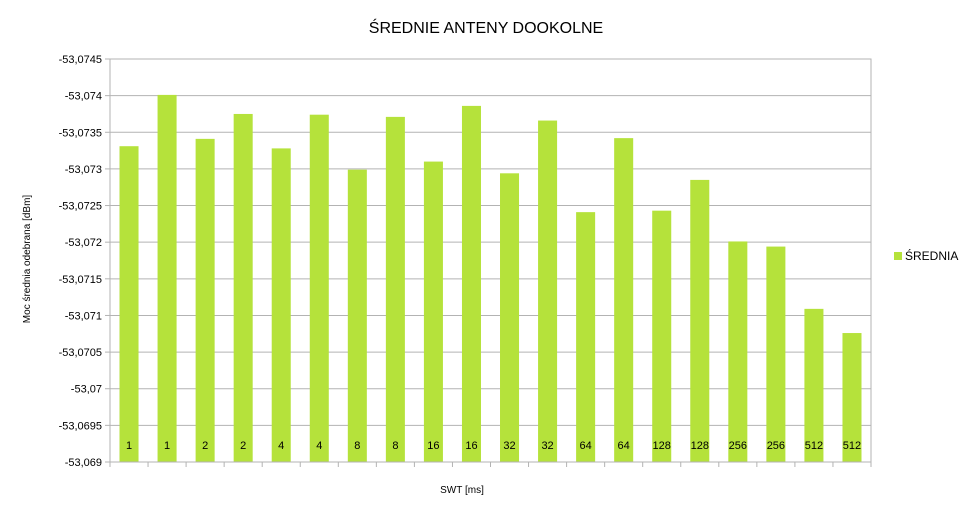  What do you see at coordinates (83, 97) in the screenshot?
I see `y-tick-label: -53,074` at bounding box center [83, 97].